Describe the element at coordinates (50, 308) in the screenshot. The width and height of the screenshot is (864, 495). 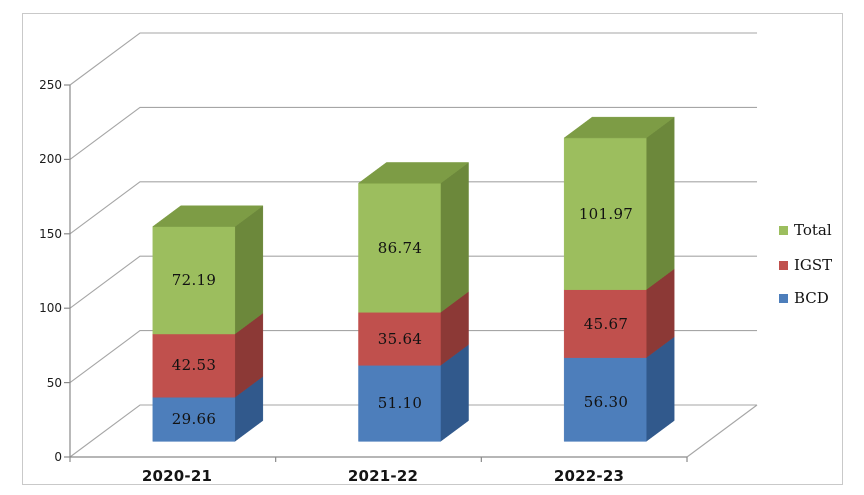
I see `y-axis-tick-label: 100` at that location.